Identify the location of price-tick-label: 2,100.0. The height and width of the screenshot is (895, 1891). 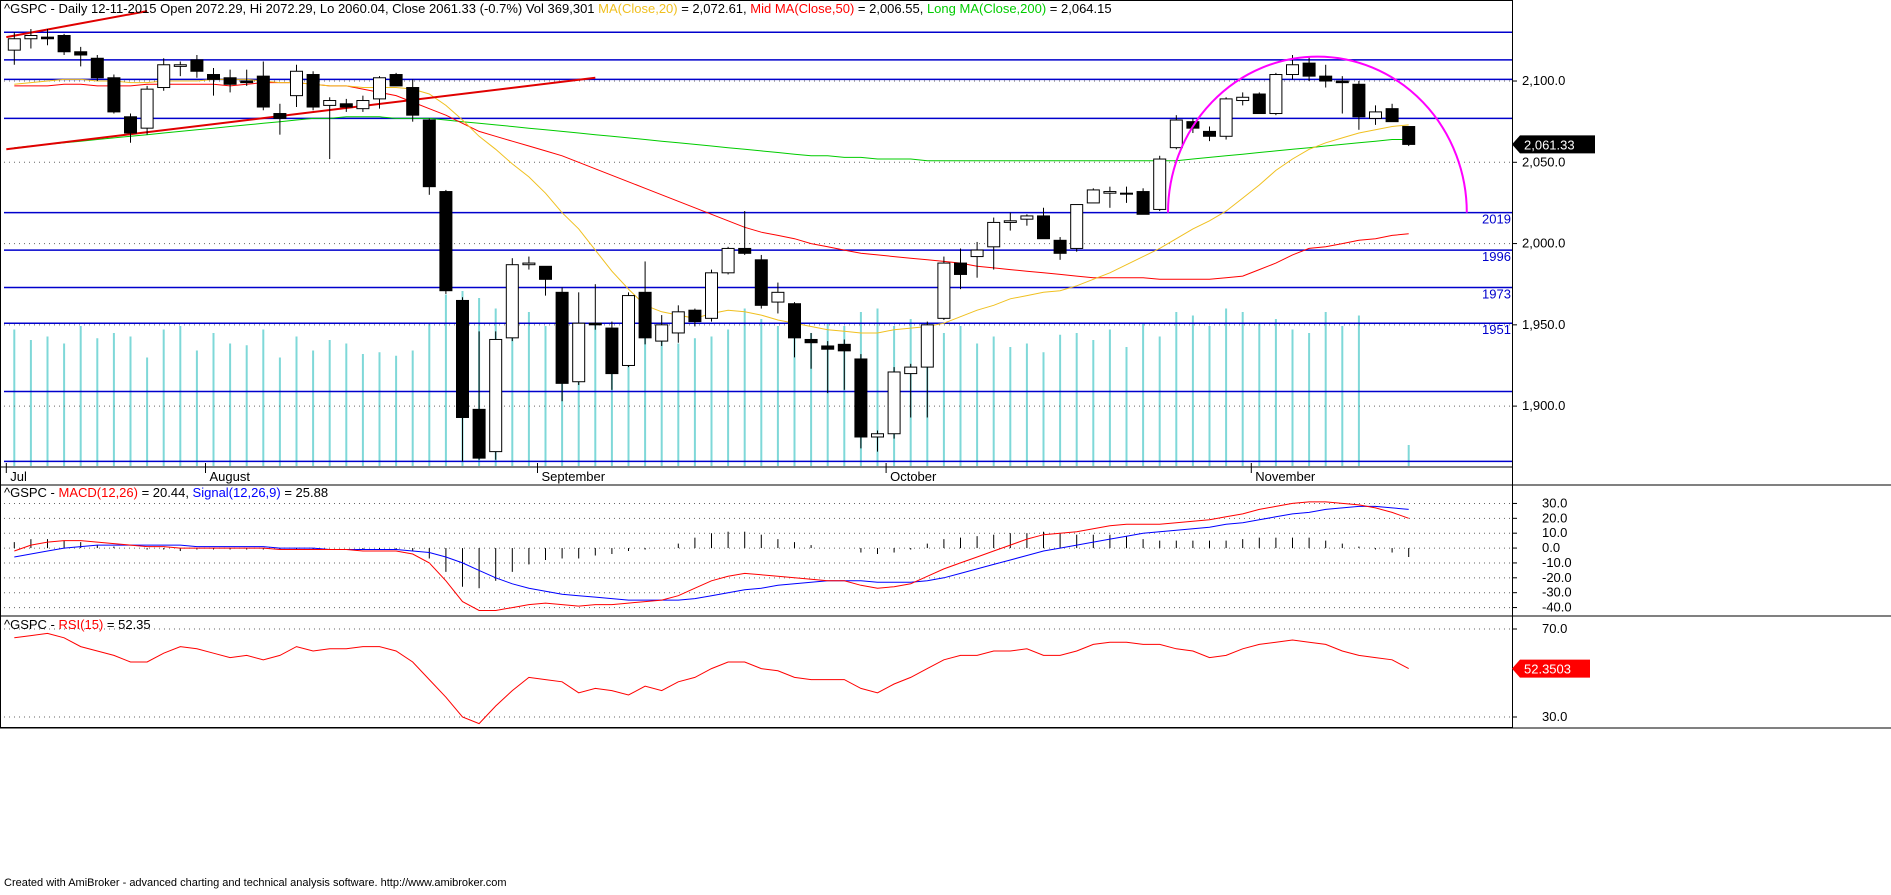
(1543, 80).